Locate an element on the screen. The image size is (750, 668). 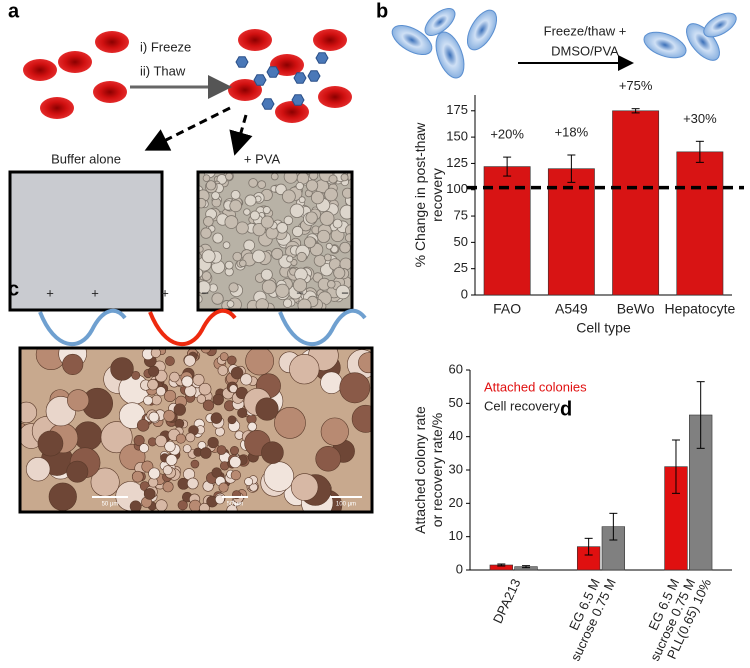
y-tick-label: 50 is located at coordinates (456, 402).